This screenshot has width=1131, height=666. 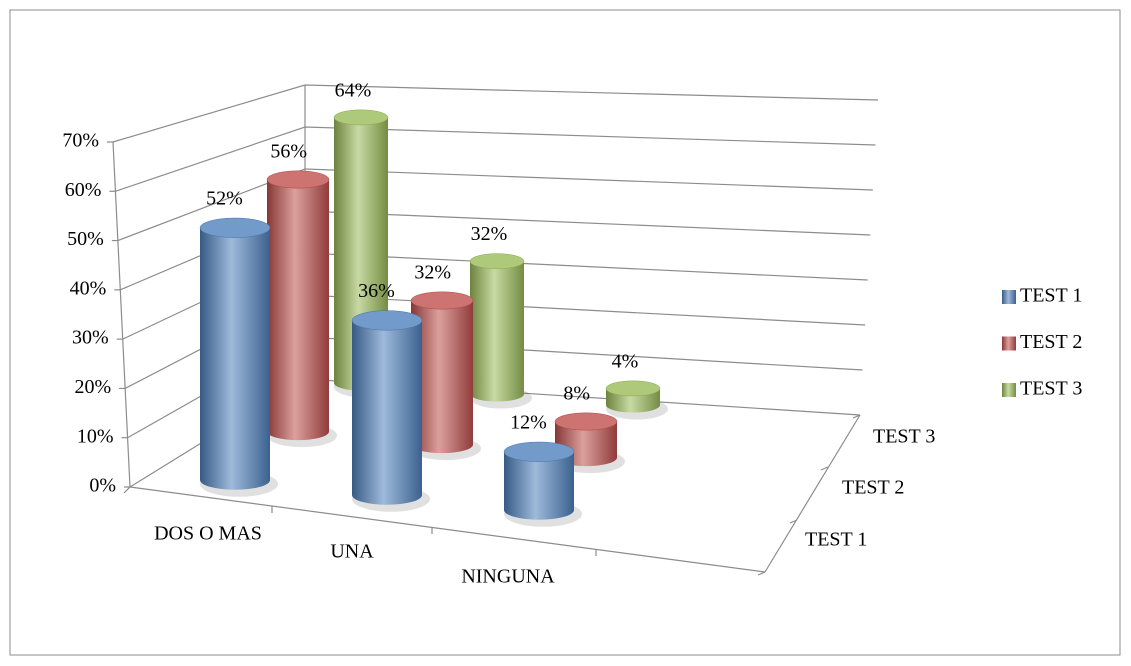 I want to click on depth-tick-label: TEST 2, so click(x=873, y=488).